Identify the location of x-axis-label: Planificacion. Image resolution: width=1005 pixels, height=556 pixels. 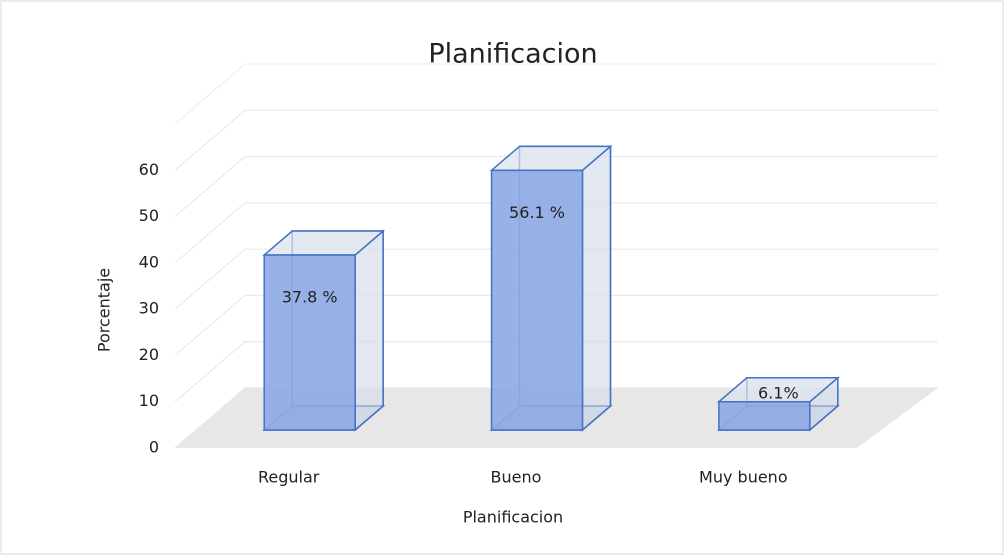
(513, 517).